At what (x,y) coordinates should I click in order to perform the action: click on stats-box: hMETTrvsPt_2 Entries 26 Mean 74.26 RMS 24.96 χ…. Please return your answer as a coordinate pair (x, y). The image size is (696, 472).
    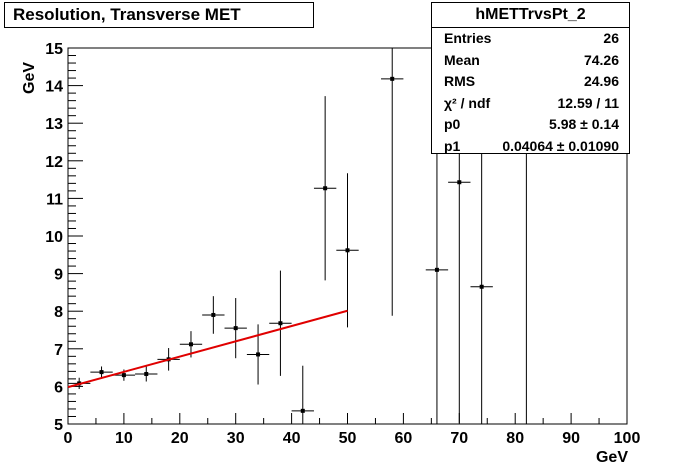
    Looking at the image, I should click on (530, 78).